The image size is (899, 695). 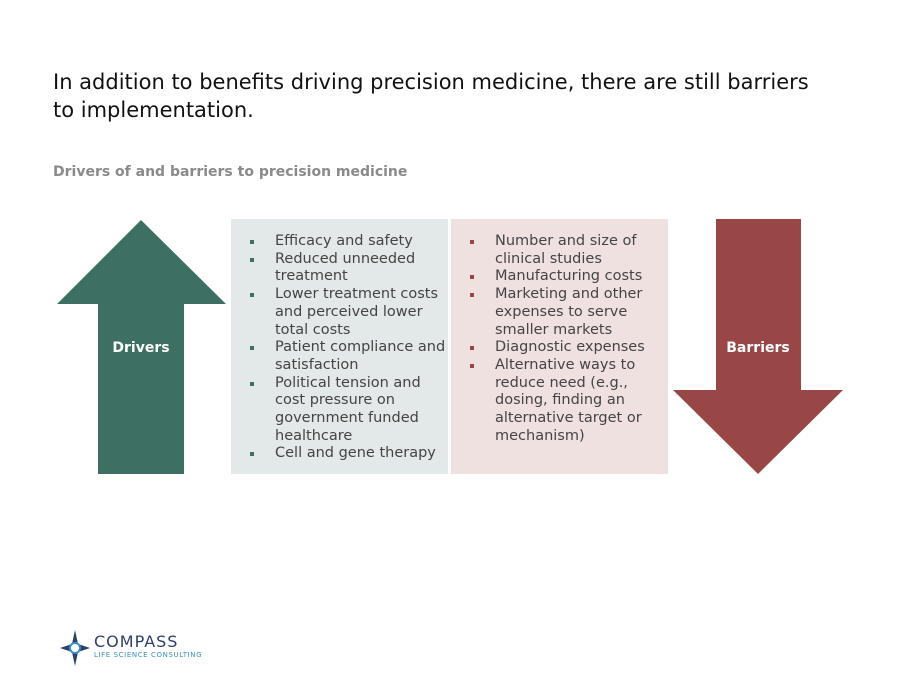 I want to click on drivers-label: Drivers, so click(x=141, y=348).